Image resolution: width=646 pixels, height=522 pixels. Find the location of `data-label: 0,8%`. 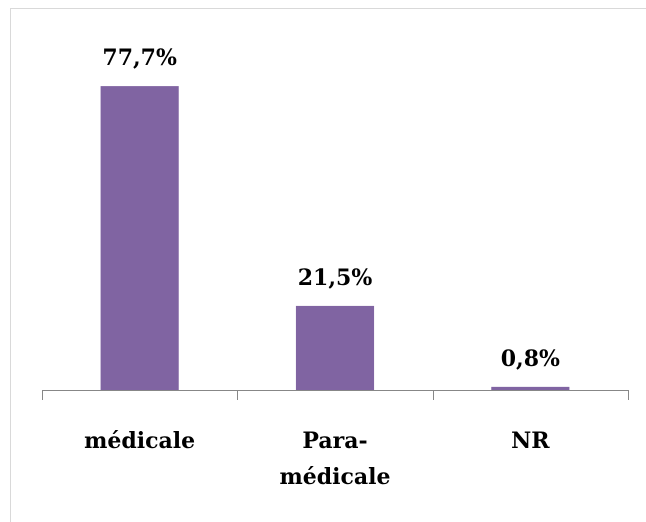

data-label: 0,8% is located at coordinates (530, 359).